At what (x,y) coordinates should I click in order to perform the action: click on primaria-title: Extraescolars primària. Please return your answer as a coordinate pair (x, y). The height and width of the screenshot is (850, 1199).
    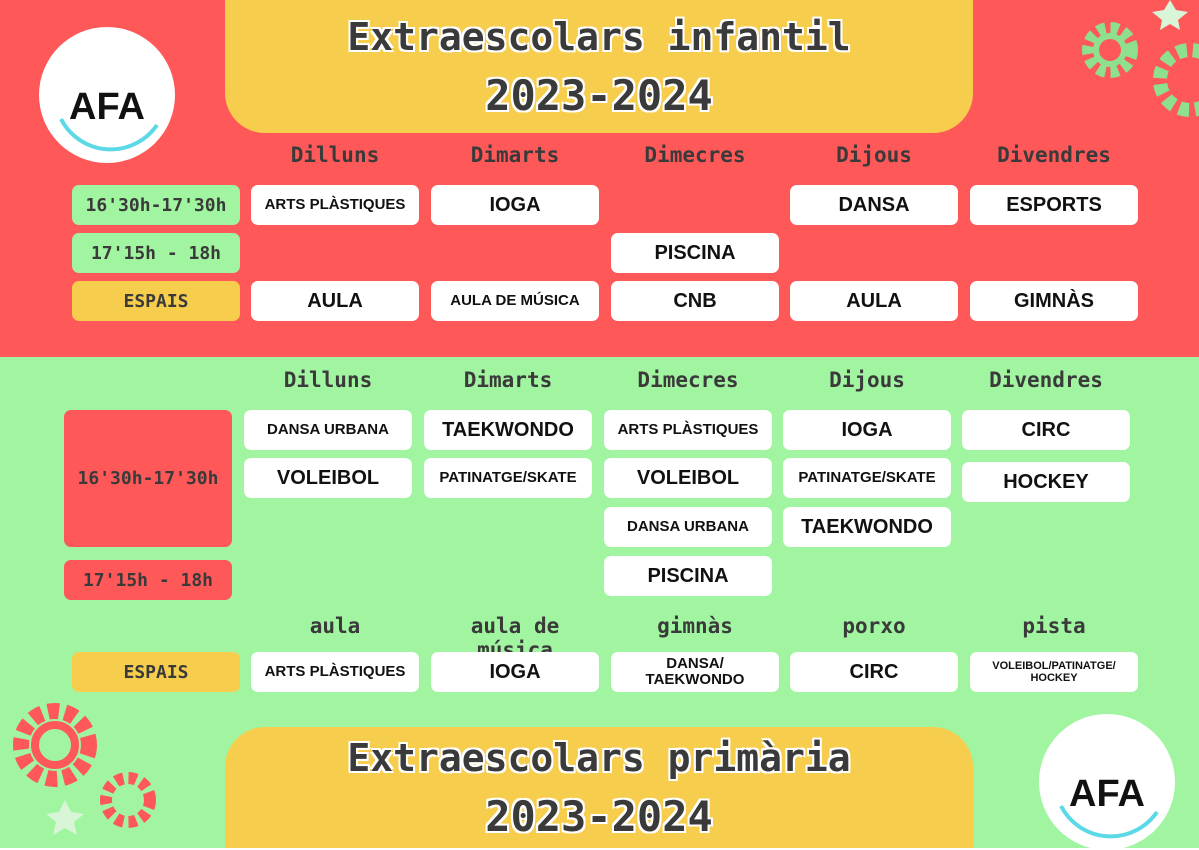
    Looking at the image, I should click on (599, 757).